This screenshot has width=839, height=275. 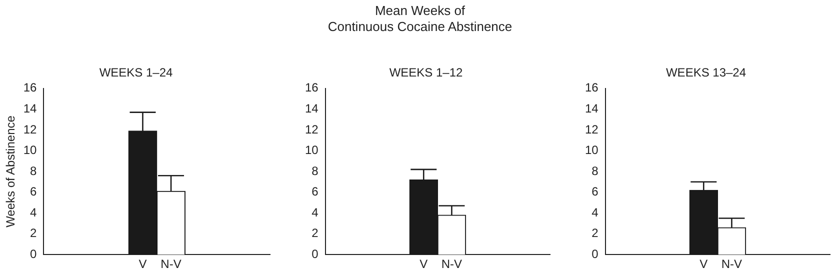 I want to click on chart-title: WEEKS 13–24, so click(x=706, y=73).